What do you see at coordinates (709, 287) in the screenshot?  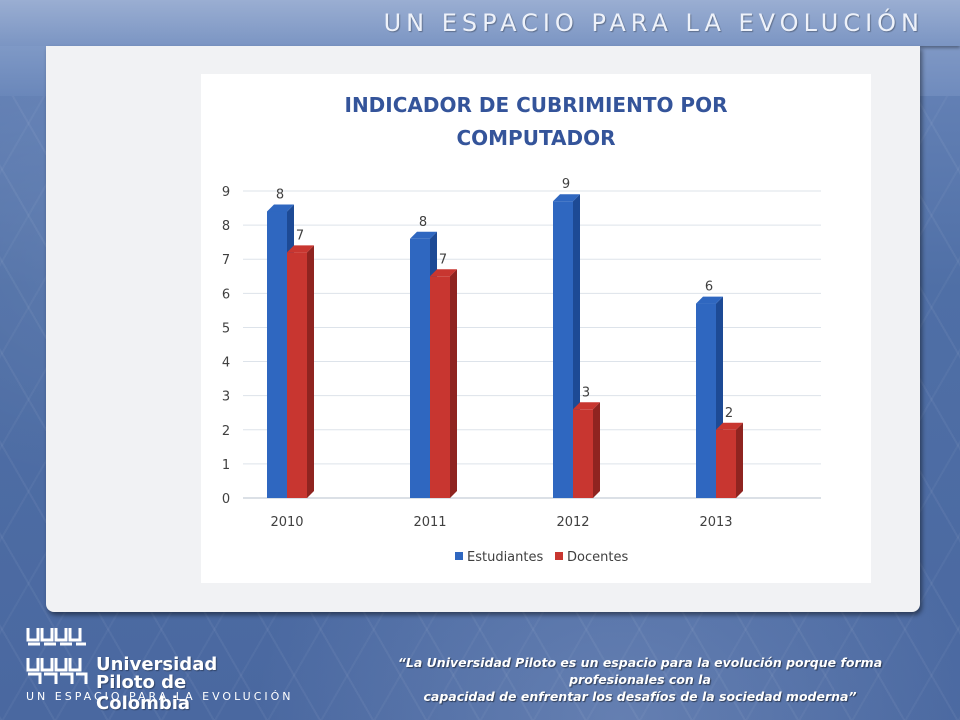 I see `data-label: 6` at bounding box center [709, 287].